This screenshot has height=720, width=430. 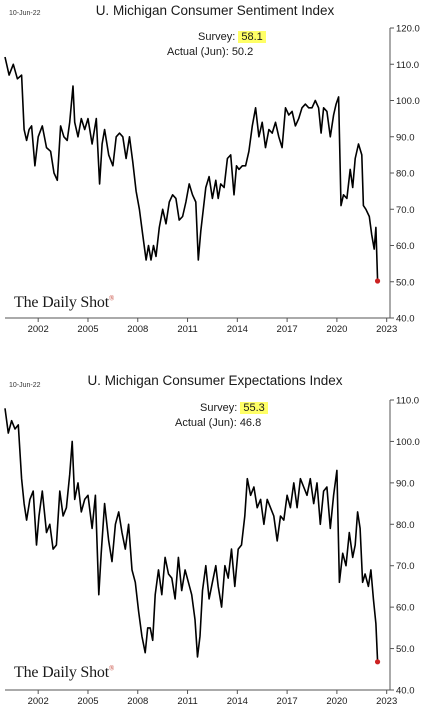 I want to click on survey-annotation: Survey: 55.3, so click(x=234, y=408).